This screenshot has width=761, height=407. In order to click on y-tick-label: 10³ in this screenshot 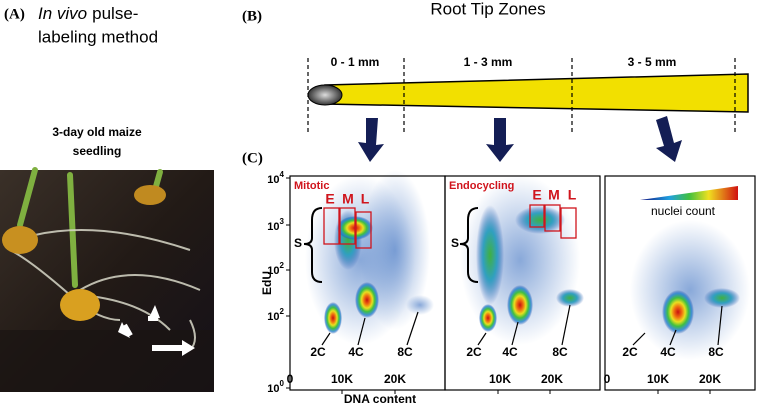, I will do `click(275, 225)`.